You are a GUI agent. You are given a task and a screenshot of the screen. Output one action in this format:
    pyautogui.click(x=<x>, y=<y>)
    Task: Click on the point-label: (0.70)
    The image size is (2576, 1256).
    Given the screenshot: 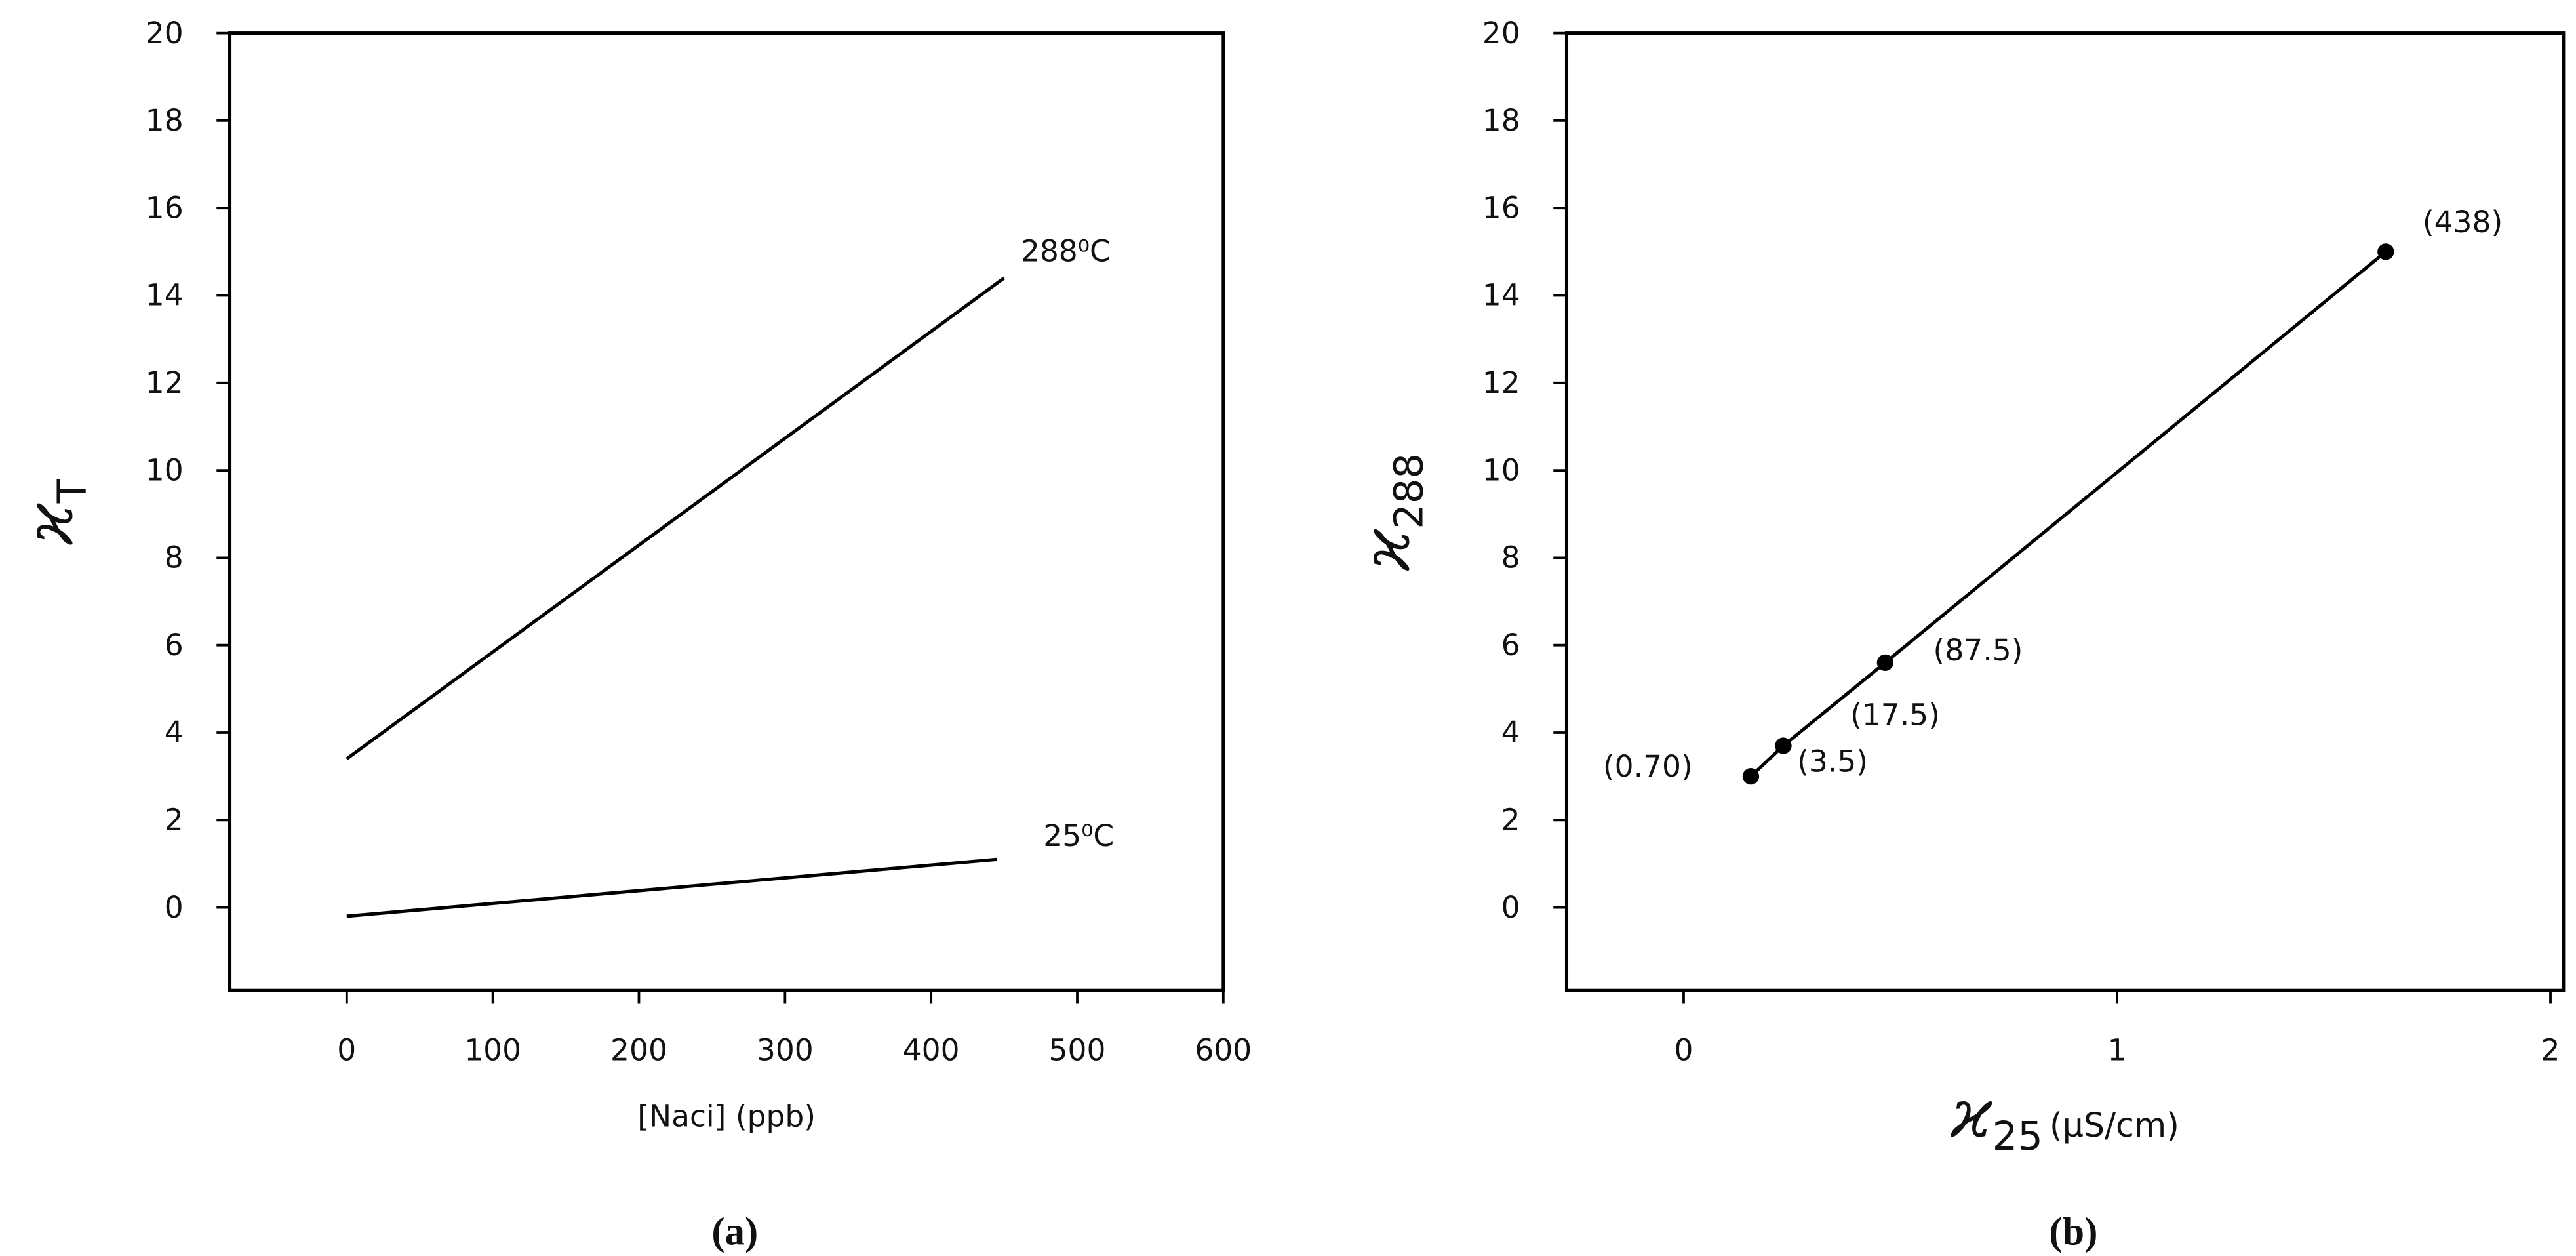 What is the action you would take?
    pyautogui.click(x=1648, y=767)
    